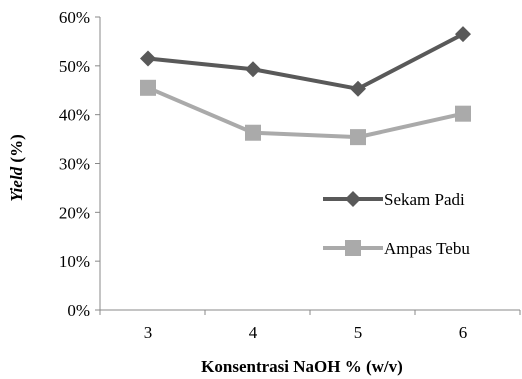 This screenshot has height=379, width=522. Describe the element at coordinates (148, 332) in the screenshot. I see `x-tick-label: 3` at that location.